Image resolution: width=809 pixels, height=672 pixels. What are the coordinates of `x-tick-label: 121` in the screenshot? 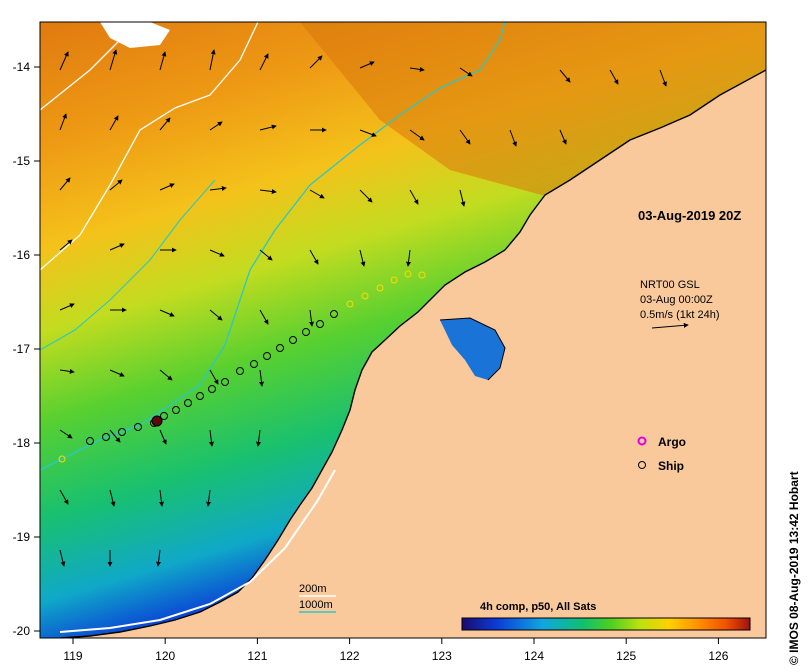 It's located at (257, 656).